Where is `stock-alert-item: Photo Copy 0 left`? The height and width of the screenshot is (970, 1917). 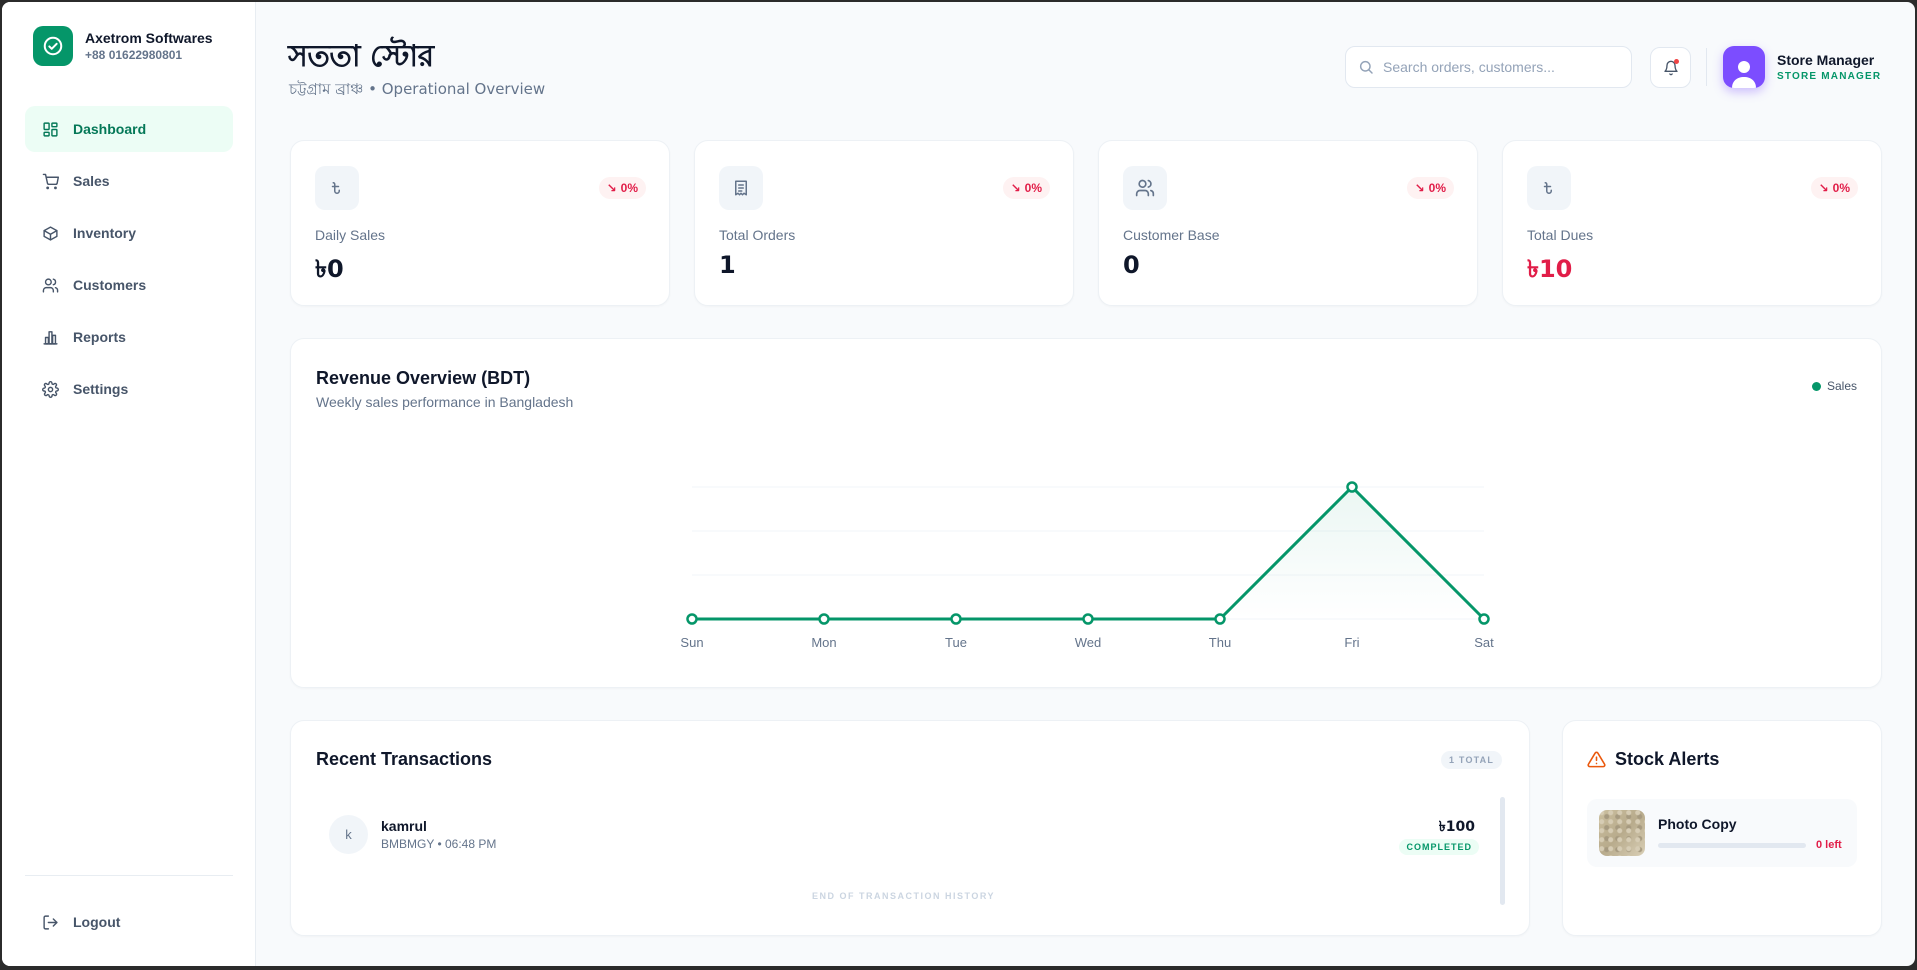 stock-alert-item: Photo Copy 0 left is located at coordinates (1722, 833).